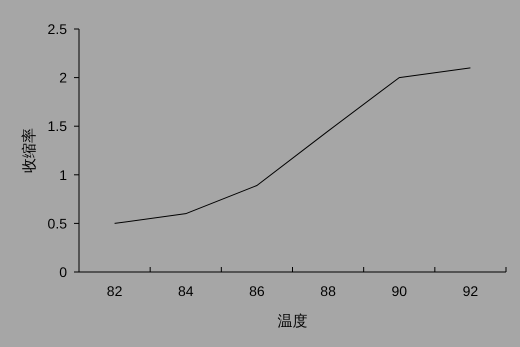 This screenshot has height=347, width=520. I want to click on y-tick-label: 2, so click(63, 78).